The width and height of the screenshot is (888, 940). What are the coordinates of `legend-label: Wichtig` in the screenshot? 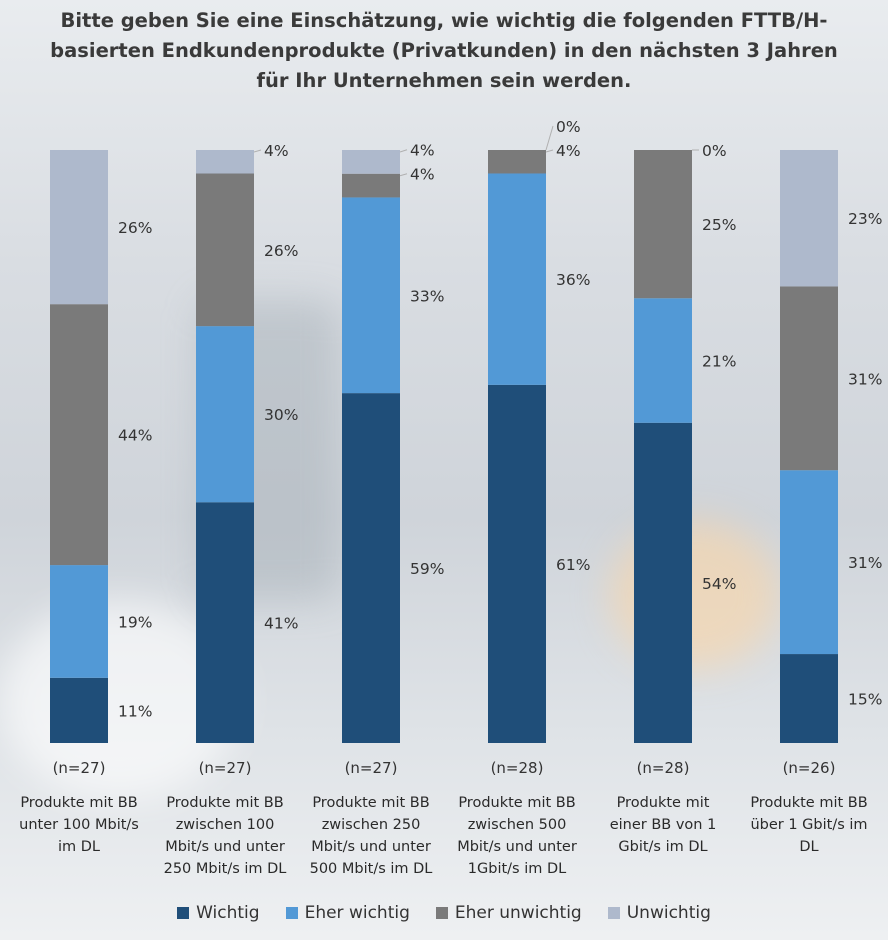 It's located at (228, 913).